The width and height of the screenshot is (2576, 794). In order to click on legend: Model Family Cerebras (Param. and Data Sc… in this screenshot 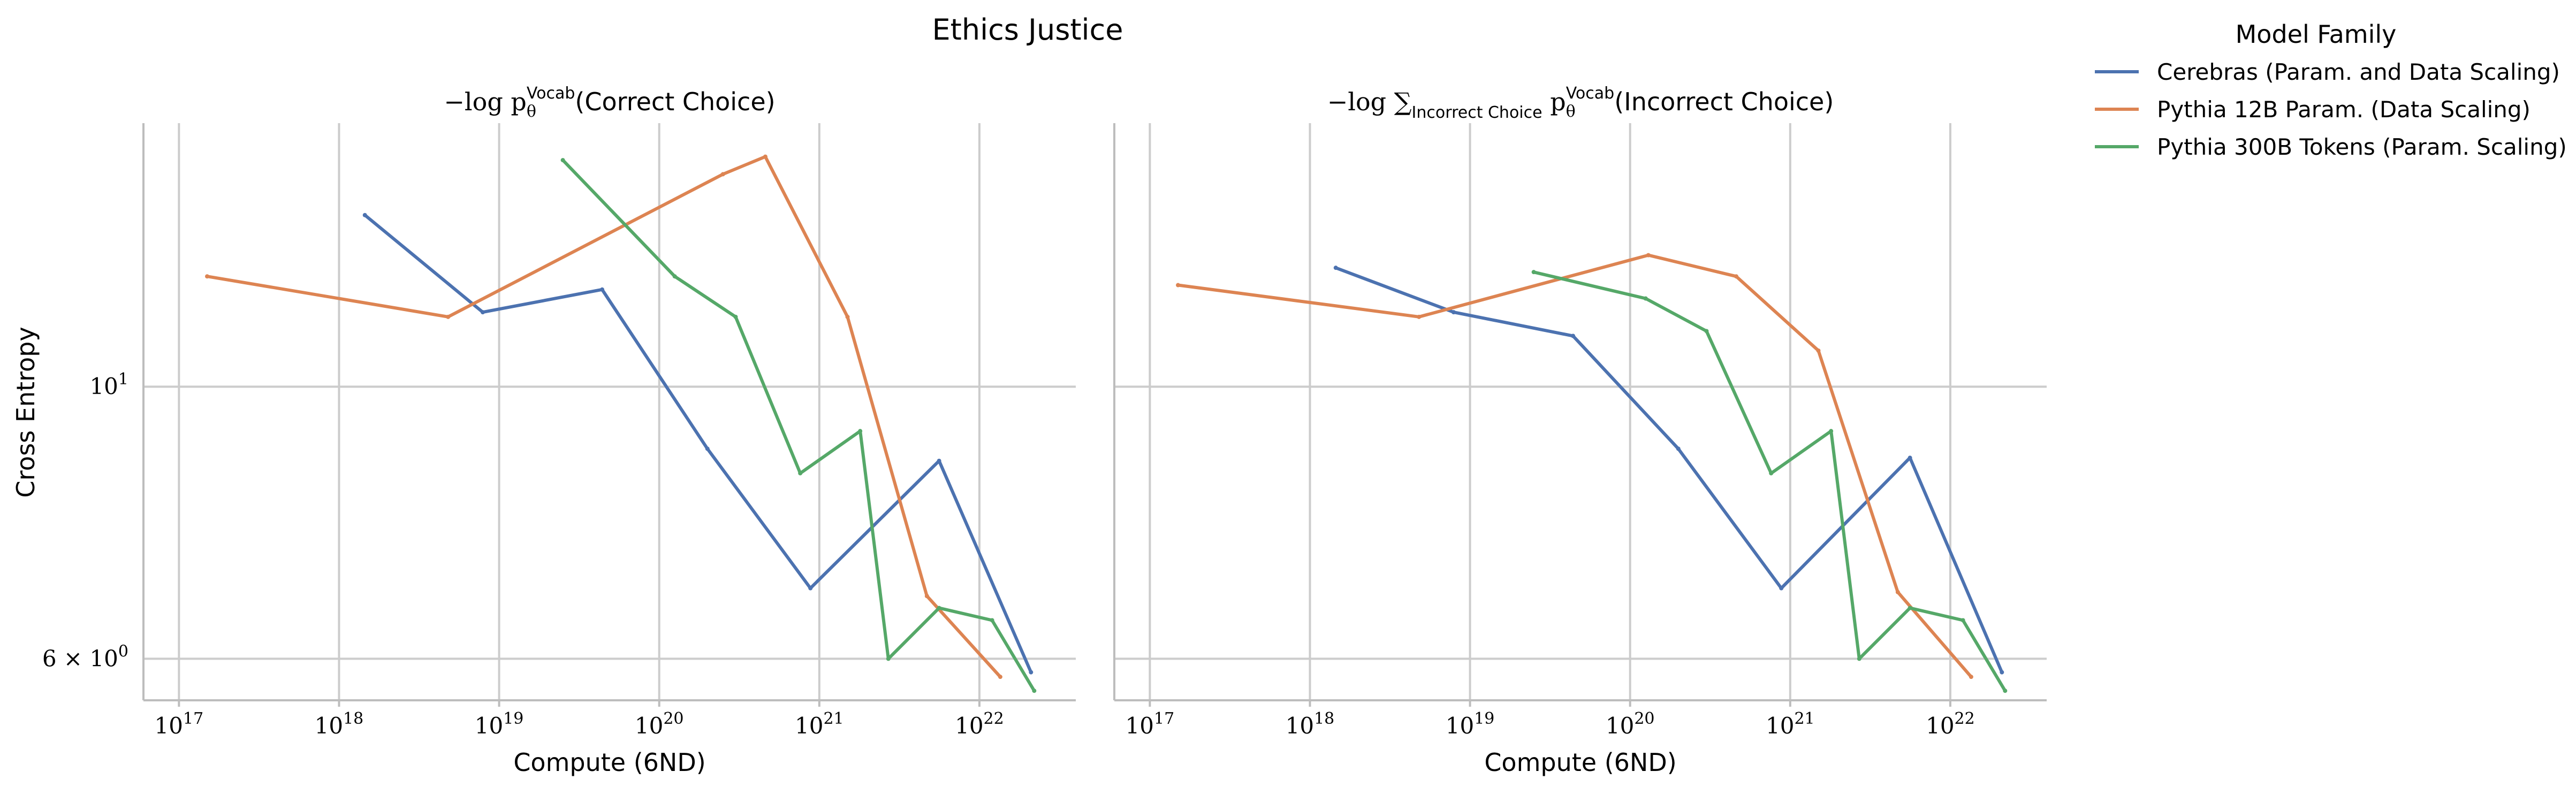, I will do `click(2331, 90)`.